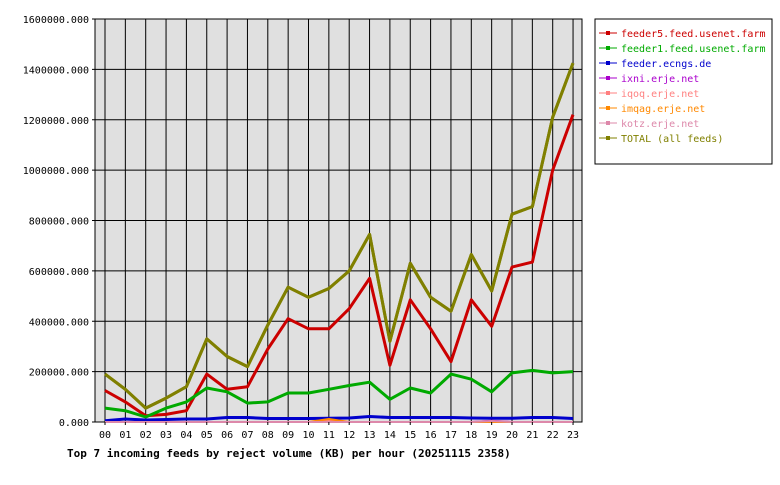 This screenshot has width=780, height=485. What do you see at coordinates (660, 94) in the screenshot?
I see `legend-label: iqoq.erje.net` at bounding box center [660, 94].